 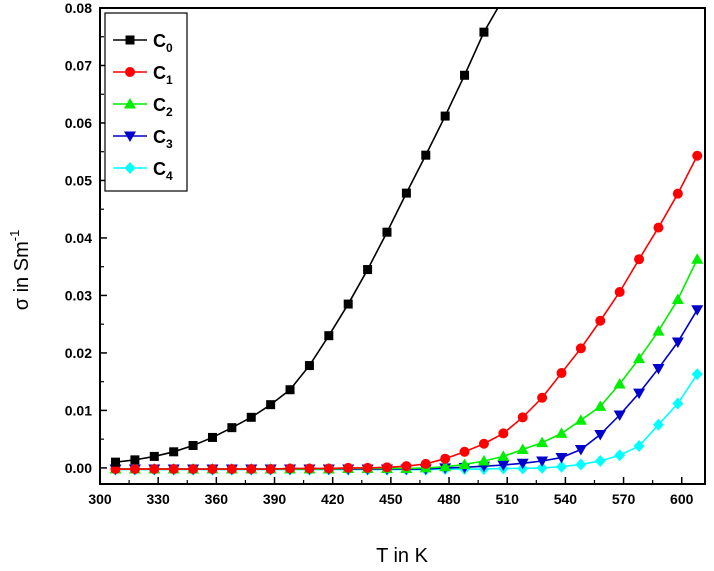 What do you see at coordinates (391, 499) in the screenshot?
I see `x-tick-label: 450` at bounding box center [391, 499].